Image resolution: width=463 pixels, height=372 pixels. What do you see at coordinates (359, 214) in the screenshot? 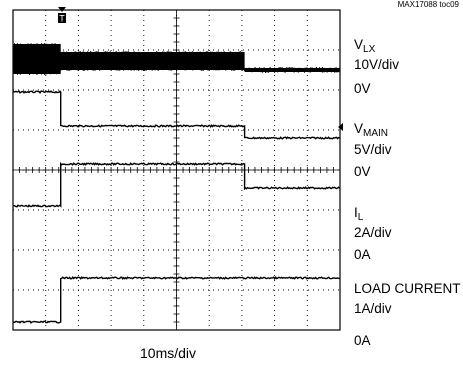
I see `il-label: IL` at bounding box center [359, 214].